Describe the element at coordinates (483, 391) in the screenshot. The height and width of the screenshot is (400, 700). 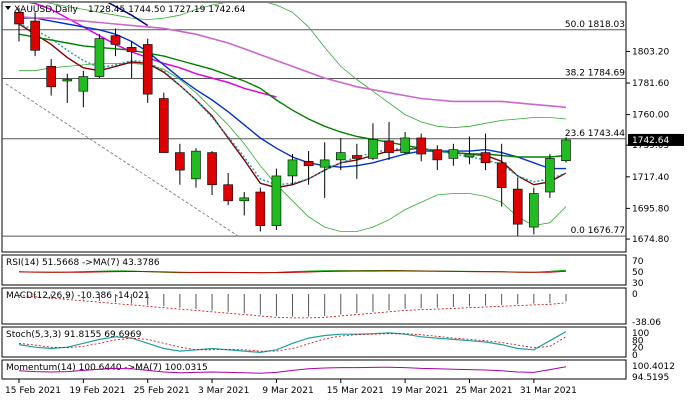
I see `date-label: 25 Mar 2021` at that location.